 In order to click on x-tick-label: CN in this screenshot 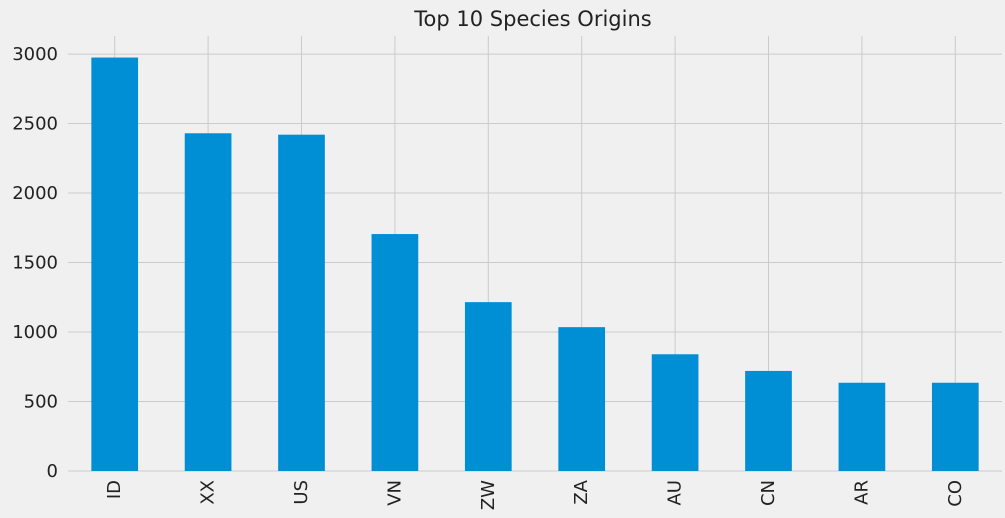, I will do `click(768, 493)`.